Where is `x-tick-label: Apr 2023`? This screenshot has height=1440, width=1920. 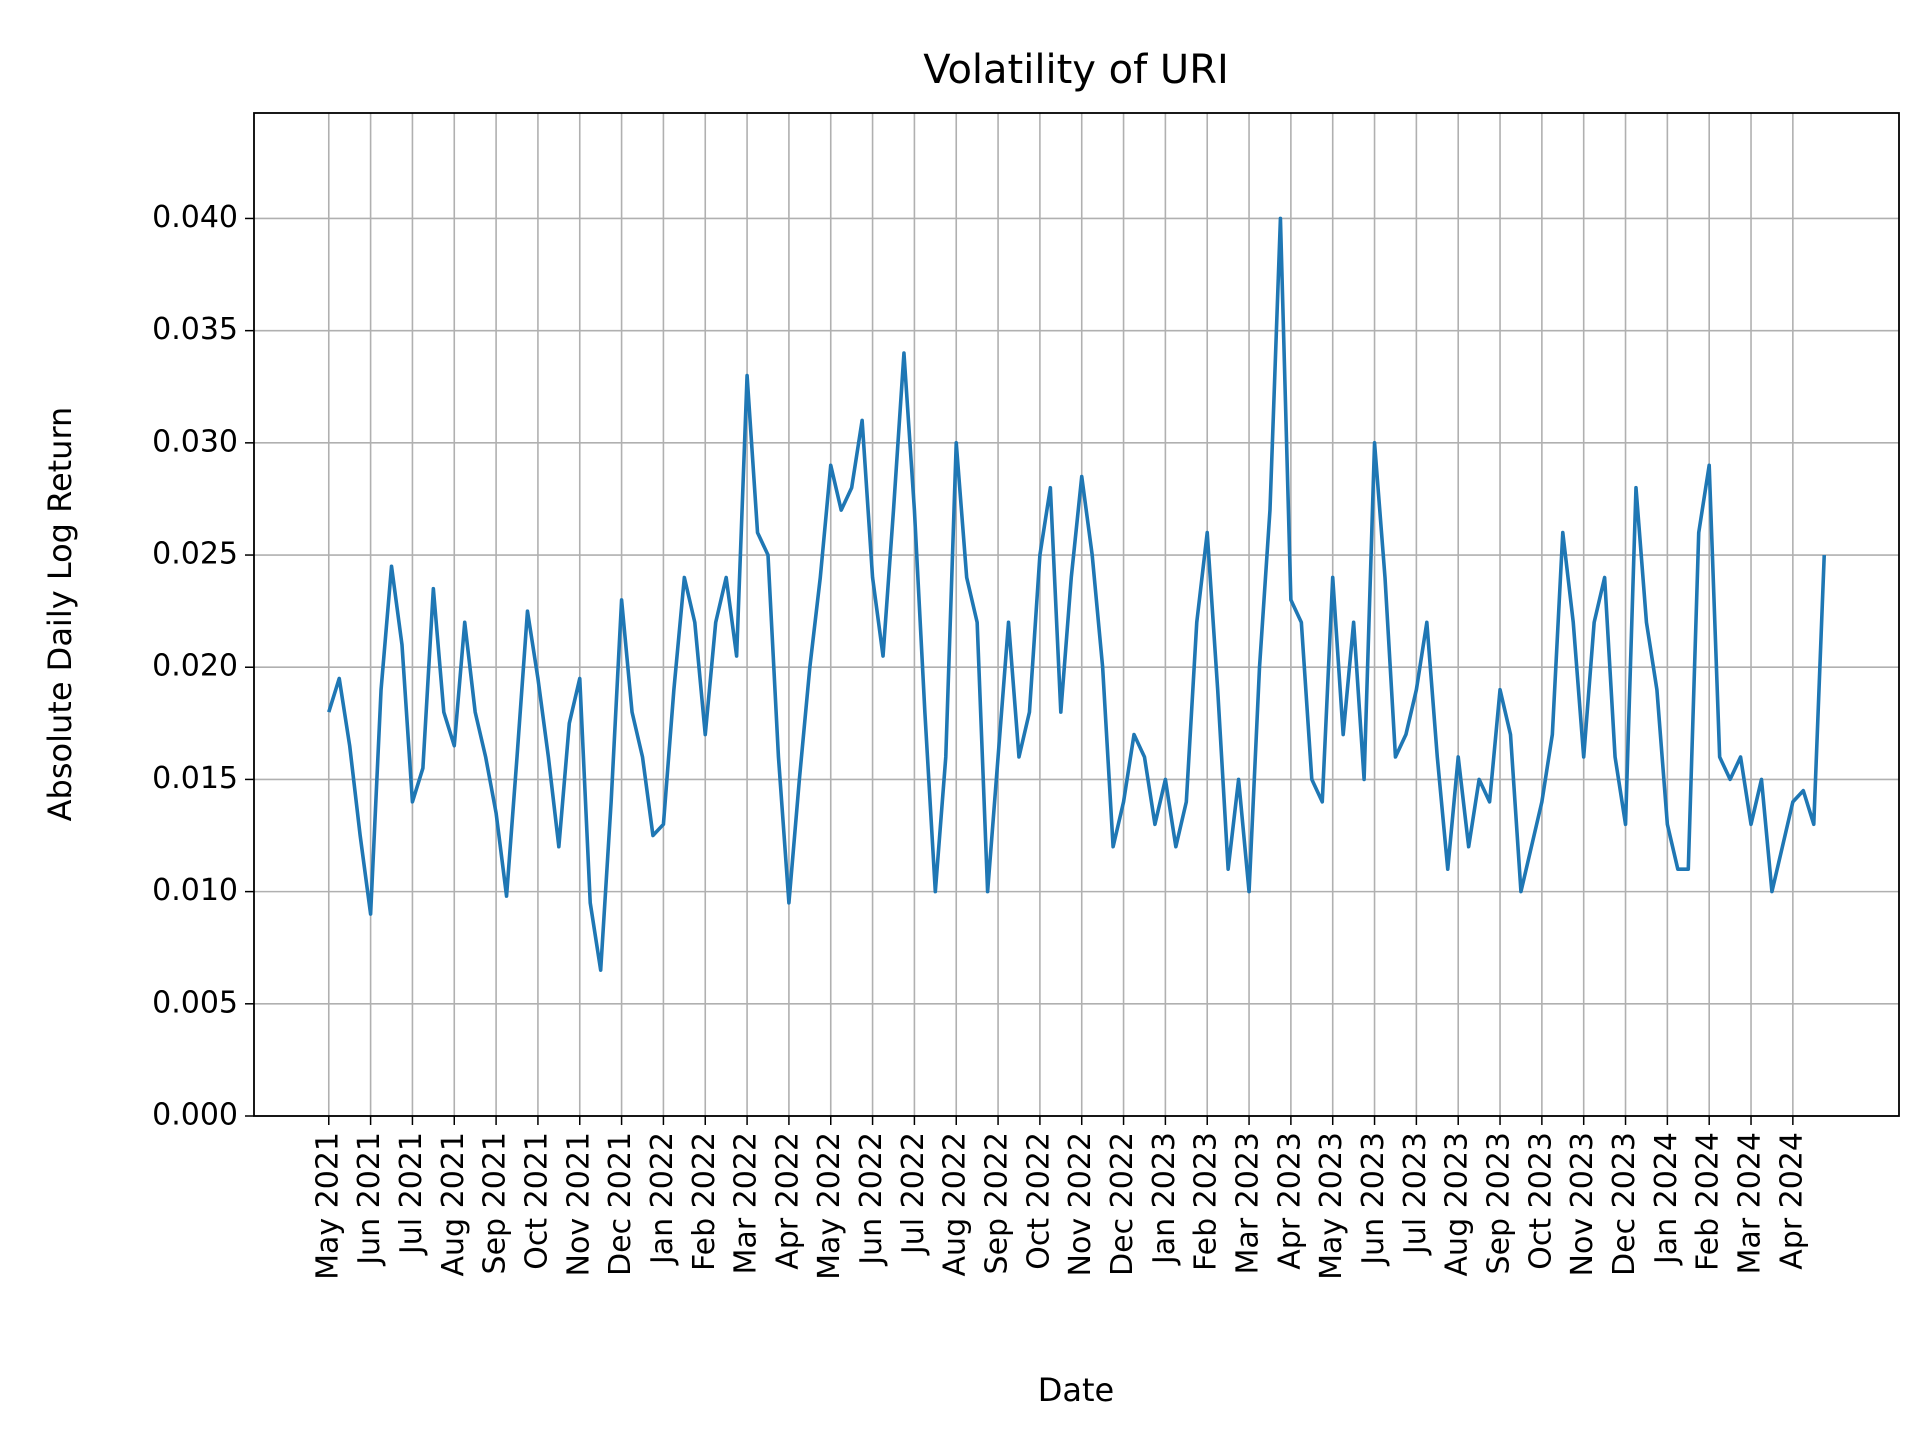
x-tick-label: Apr 2023 is located at coordinates (1289, 1201).